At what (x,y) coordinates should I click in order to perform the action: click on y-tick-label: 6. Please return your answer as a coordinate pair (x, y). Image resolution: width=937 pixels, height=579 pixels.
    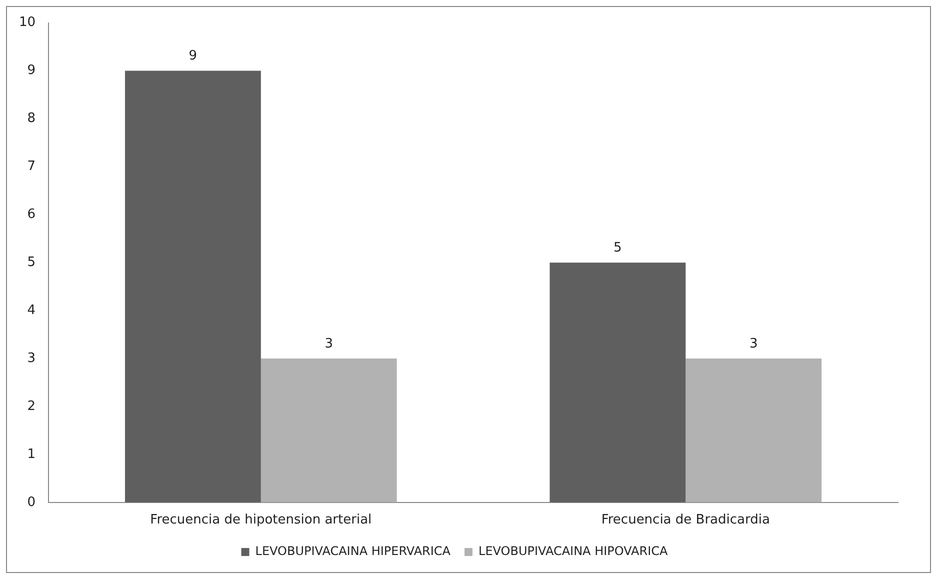
    Looking at the image, I should click on (31, 214).